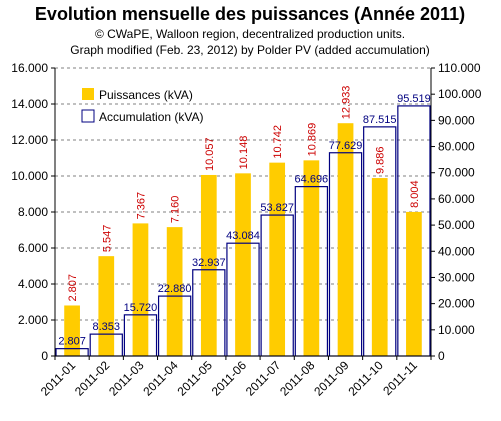  Describe the element at coordinates (44, 356) in the screenshot. I see `left-tick-label: 0` at that location.